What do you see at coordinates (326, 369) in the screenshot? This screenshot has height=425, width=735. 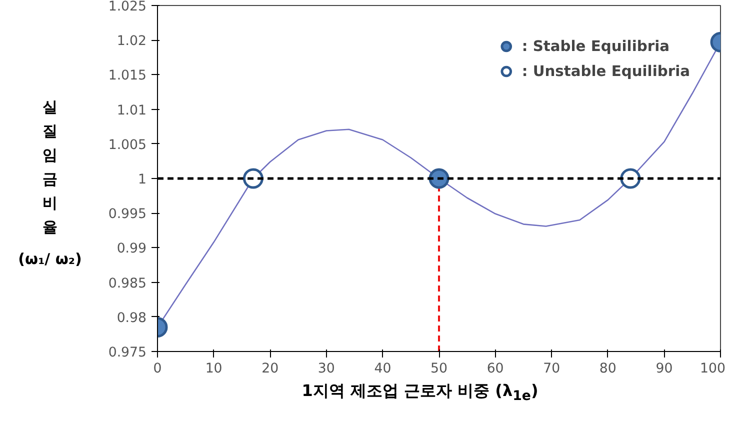 I see `x-tick-label: 30` at bounding box center [326, 369].